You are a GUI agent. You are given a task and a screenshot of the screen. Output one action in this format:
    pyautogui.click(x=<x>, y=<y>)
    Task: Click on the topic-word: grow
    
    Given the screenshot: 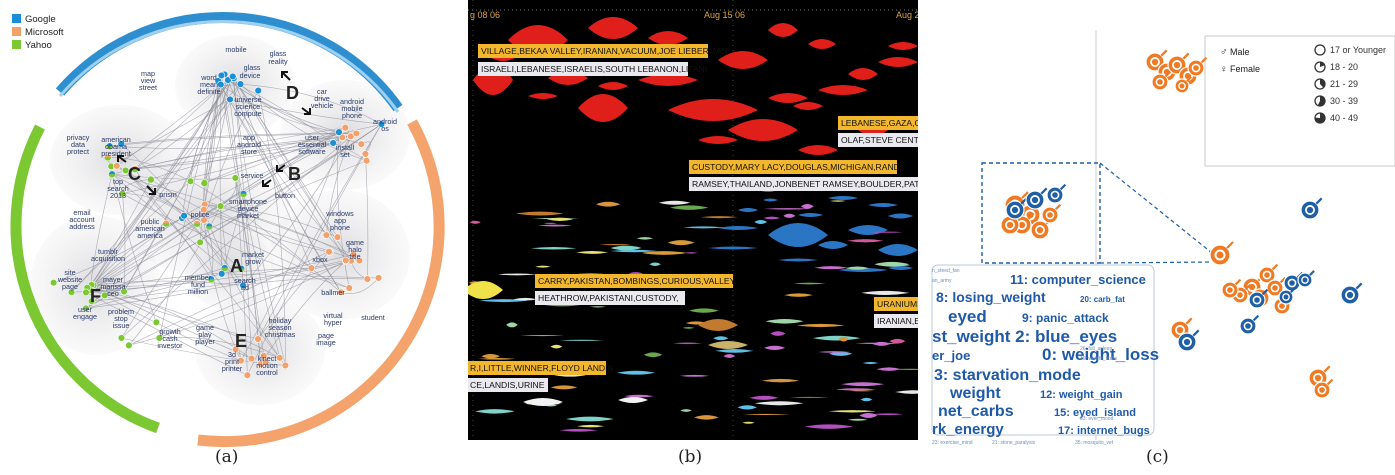 What is the action you would take?
    pyautogui.click(x=253, y=261)
    